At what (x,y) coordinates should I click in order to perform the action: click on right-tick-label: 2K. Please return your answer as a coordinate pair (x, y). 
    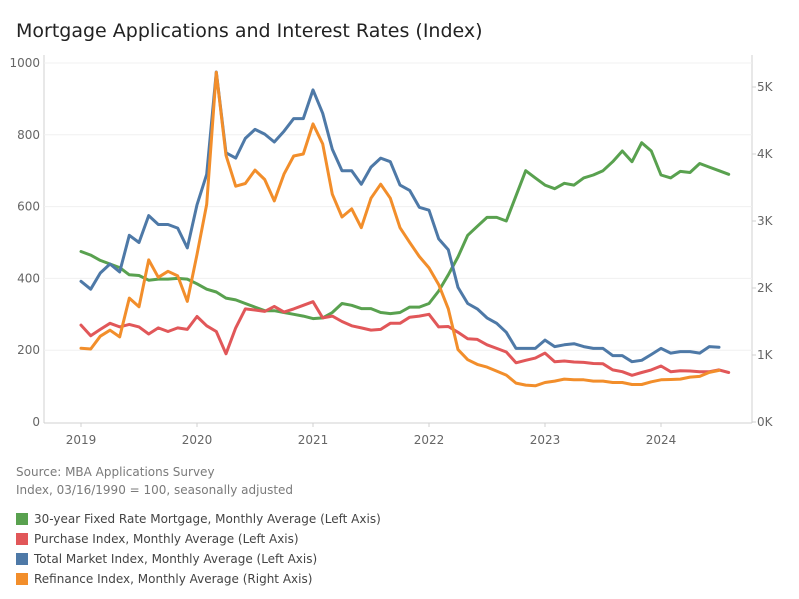
    Looking at the image, I should click on (765, 288).